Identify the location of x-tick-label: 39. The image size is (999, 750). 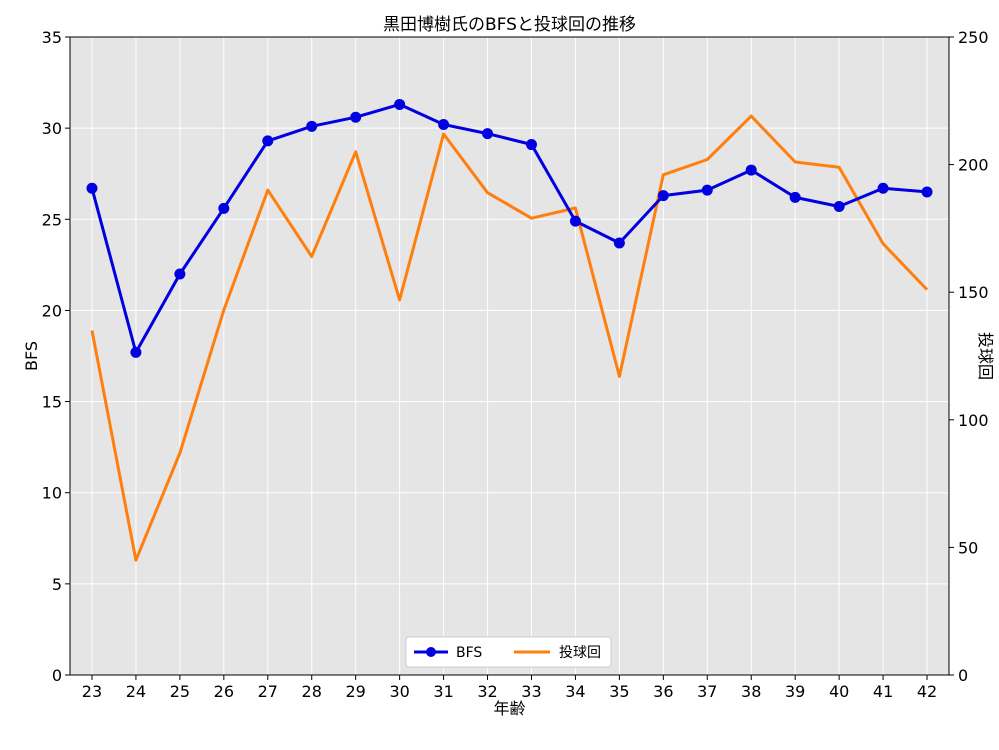
(795, 691).